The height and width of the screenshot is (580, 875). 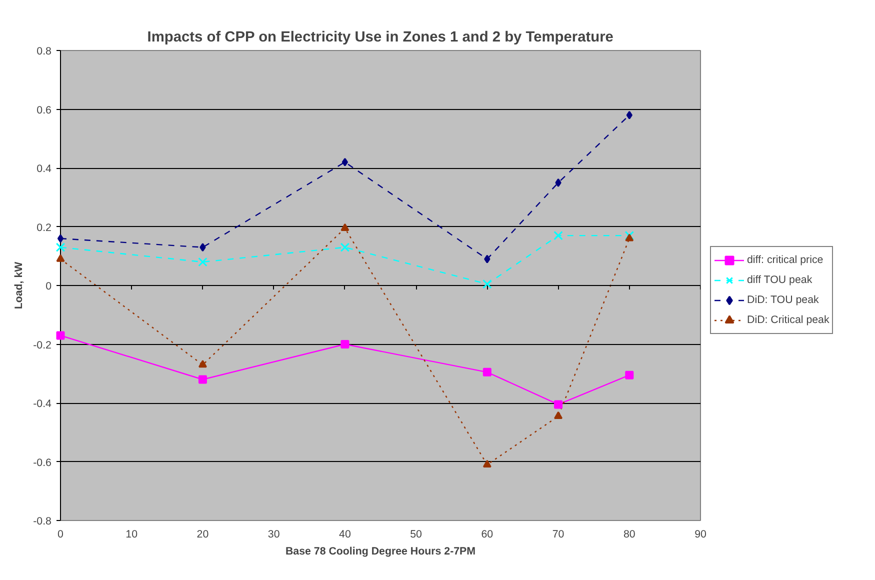 I want to click on x-tick-label: 50, so click(x=416, y=534).